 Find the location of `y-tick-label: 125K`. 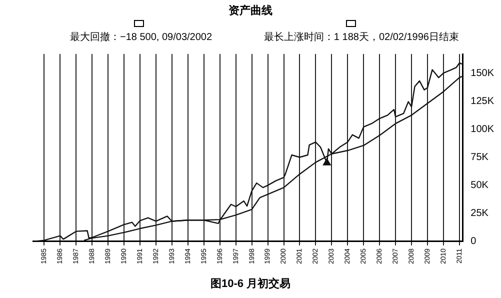

y-tick-label: 125K is located at coordinates (482, 101).